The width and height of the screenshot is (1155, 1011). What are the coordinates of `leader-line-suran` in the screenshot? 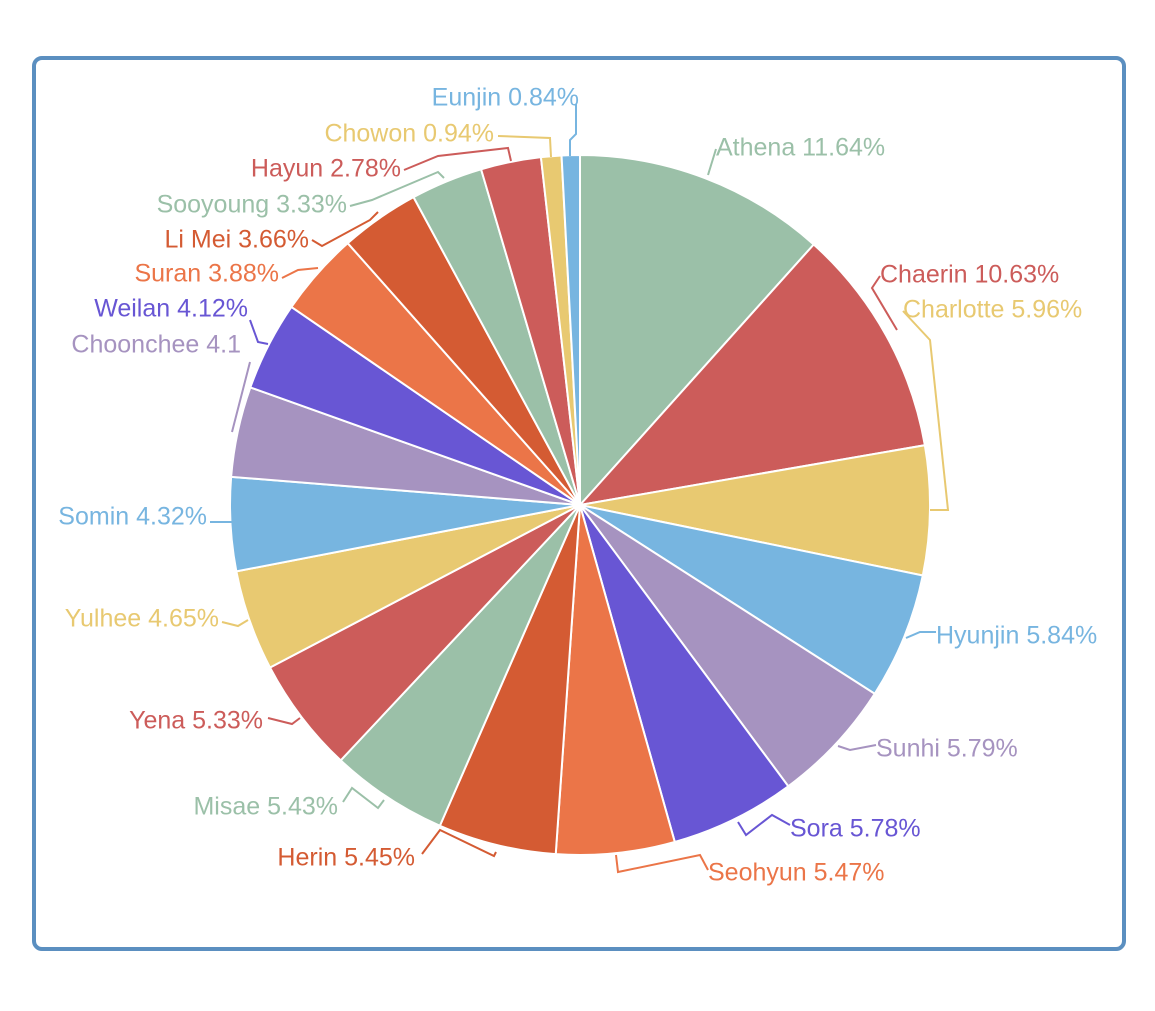 It's located at (300, 273).